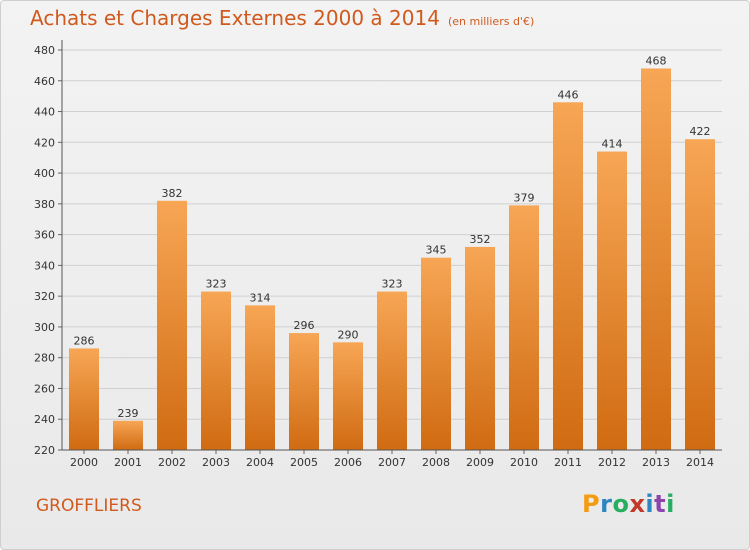 The height and width of the screenshot is (550, 750). I want to click on data-label: 382, so click(172, 193).